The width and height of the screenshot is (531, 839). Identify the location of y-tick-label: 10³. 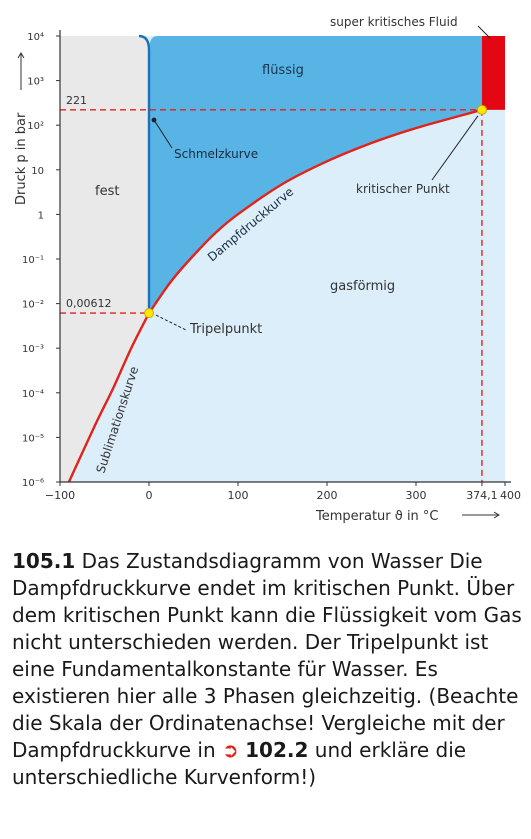
(35, 82).